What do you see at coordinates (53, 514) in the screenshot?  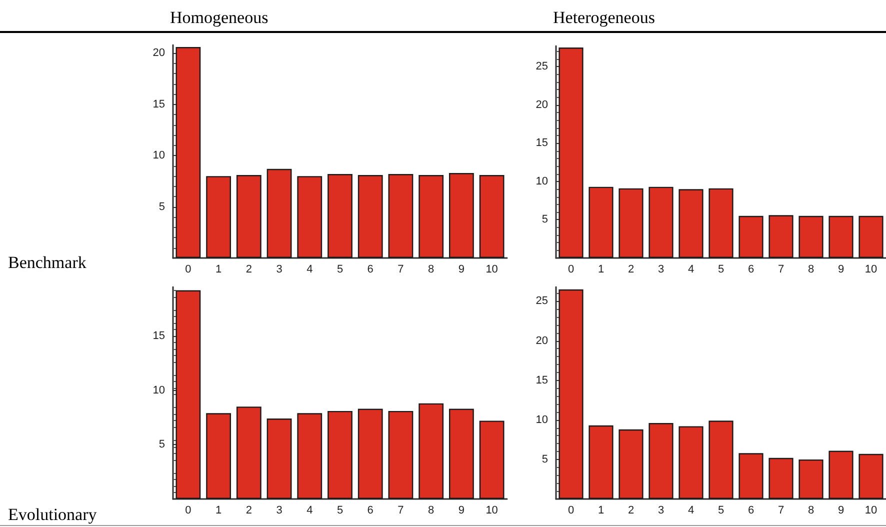 I see `text: Evolutionary` at bounding box center [53, 514].